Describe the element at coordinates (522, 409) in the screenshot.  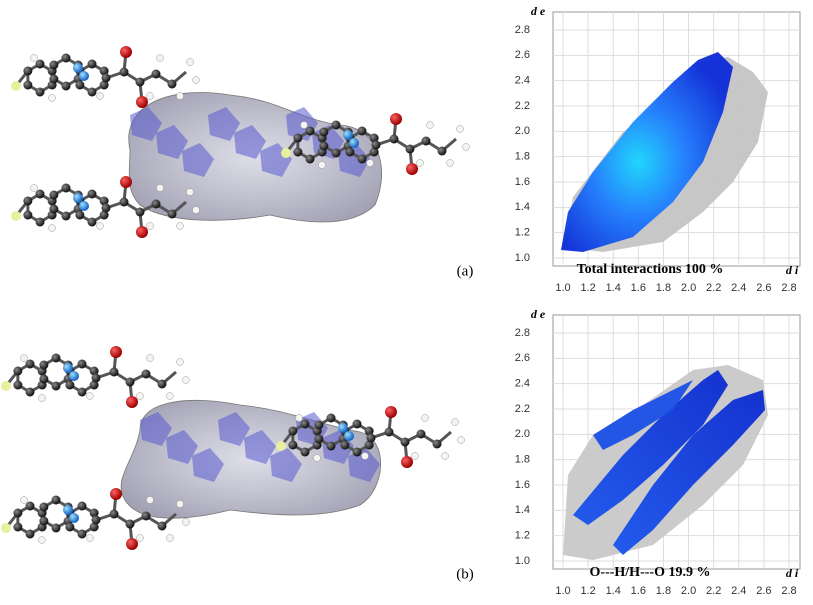
I see `y-tick-label: 2.2` at that location.